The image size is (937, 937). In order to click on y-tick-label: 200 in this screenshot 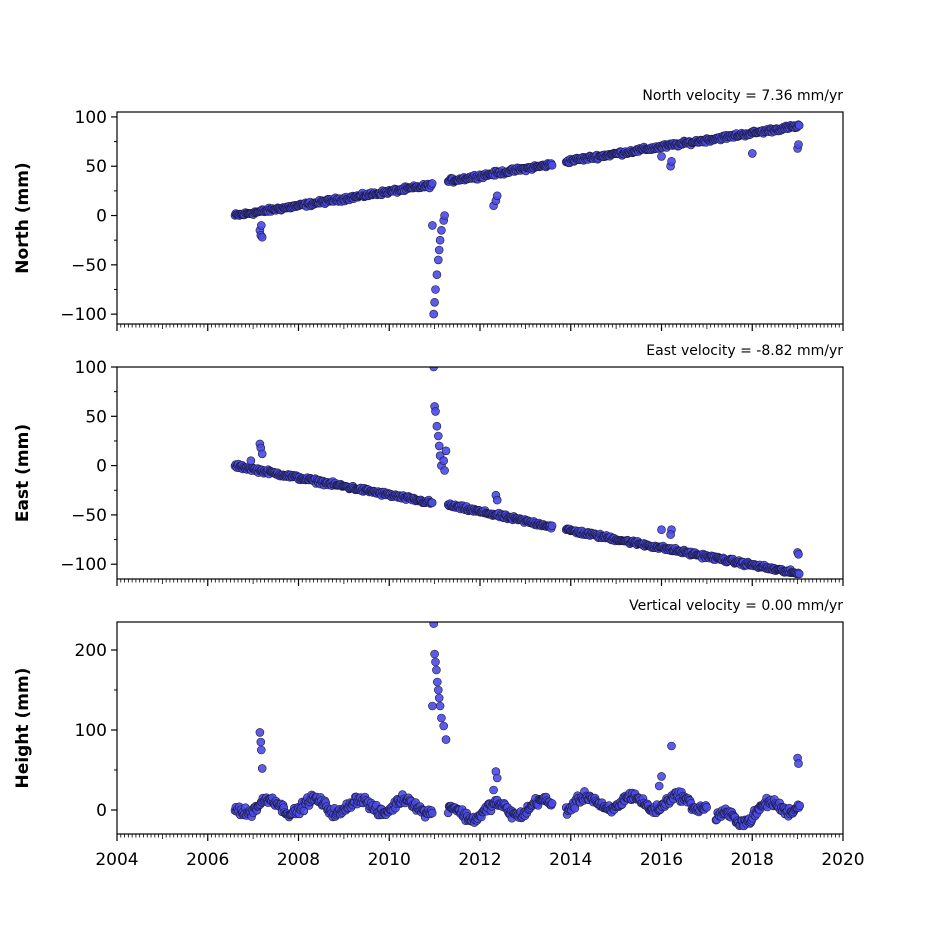, I will do `click(91, 651)`.